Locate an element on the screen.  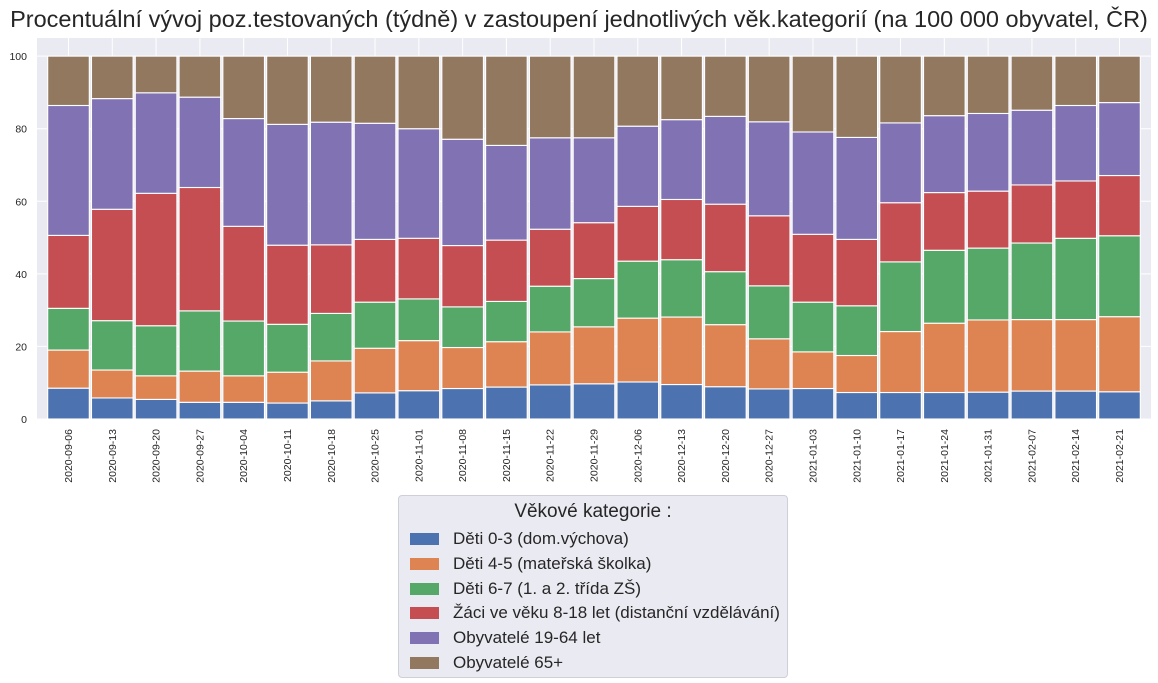
x-tick-label: 2020-09-20 is located at coordinates (157, 456).